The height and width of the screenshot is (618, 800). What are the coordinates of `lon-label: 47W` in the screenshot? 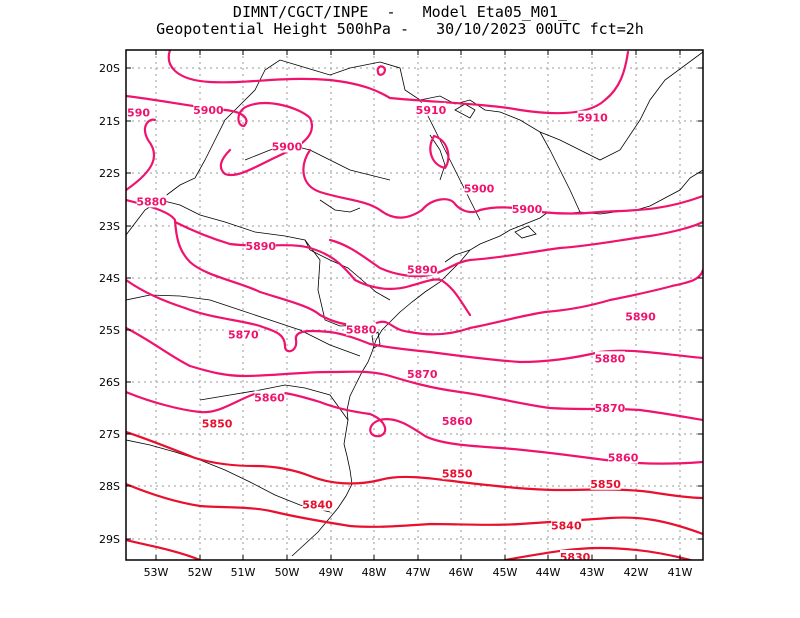 It's located at (418, 572).